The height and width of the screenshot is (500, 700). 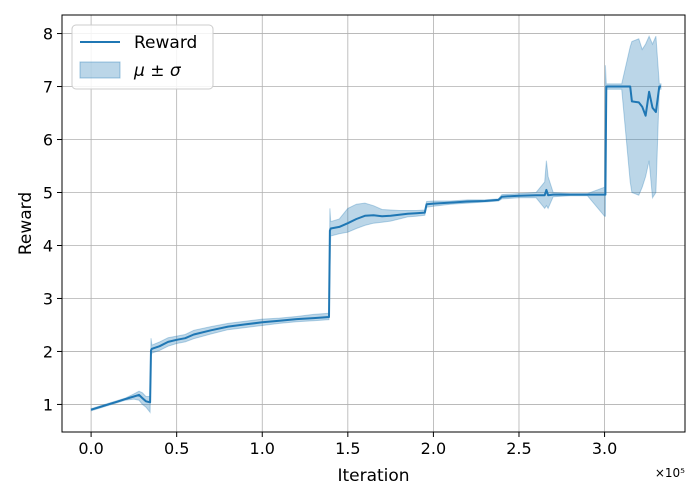 What do you see at coordinates (518, 448) in the screenshot?
I see `x-tick-label: 2.5` at bounding box center [518, 448].